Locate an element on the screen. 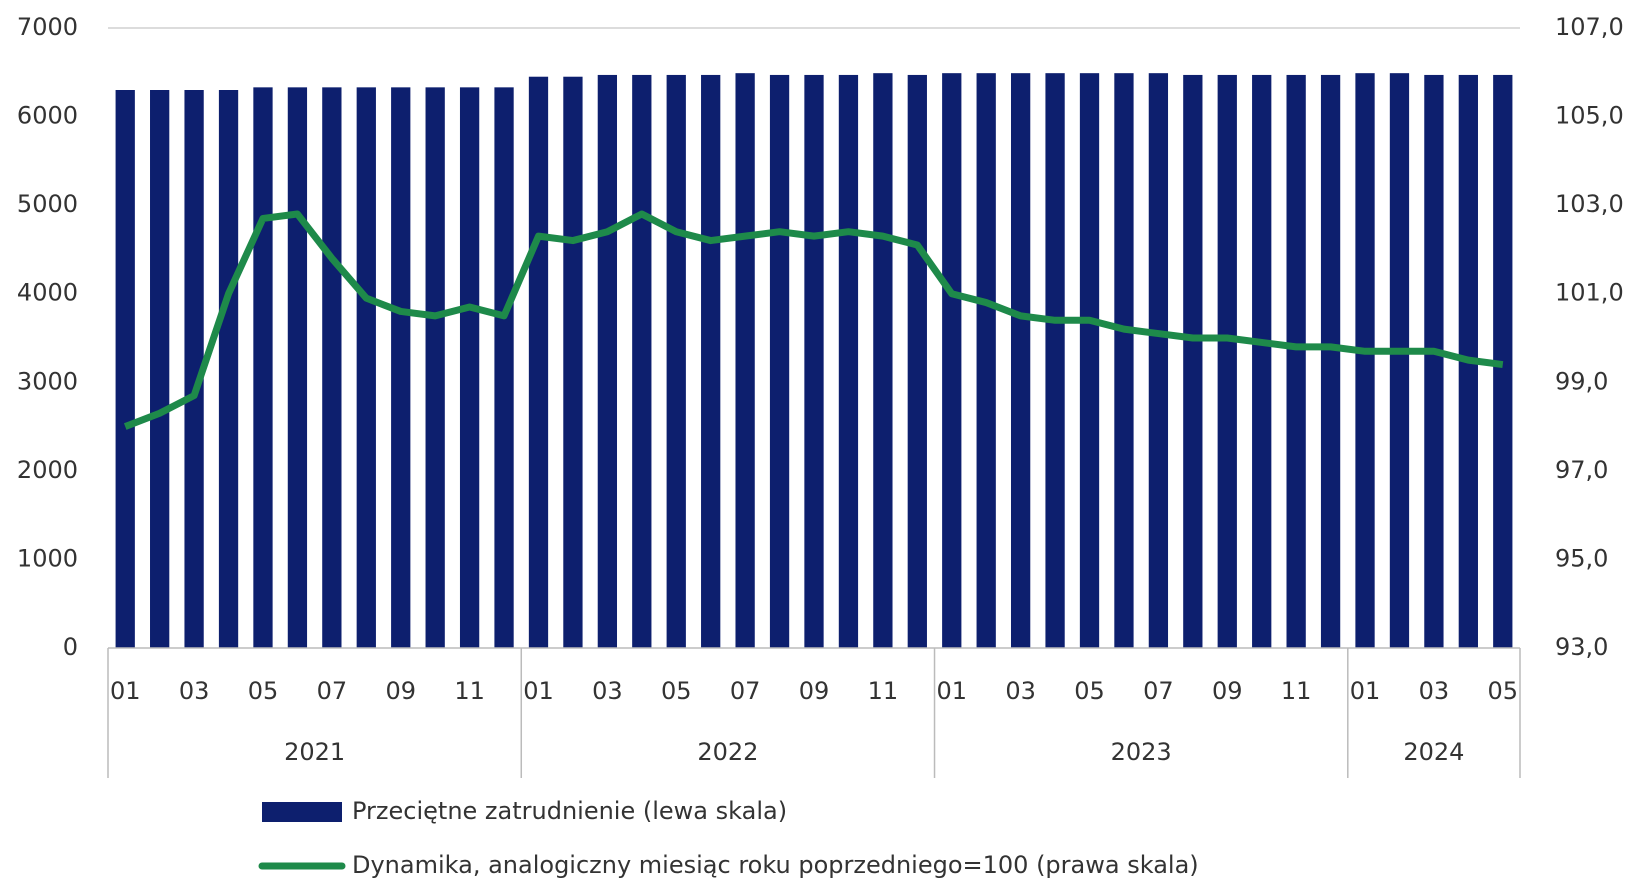 Image resolution: width=1638 pixels, height=892 pixels. y2-tick-label: 105,0 is located at coordinates (1589, 116).